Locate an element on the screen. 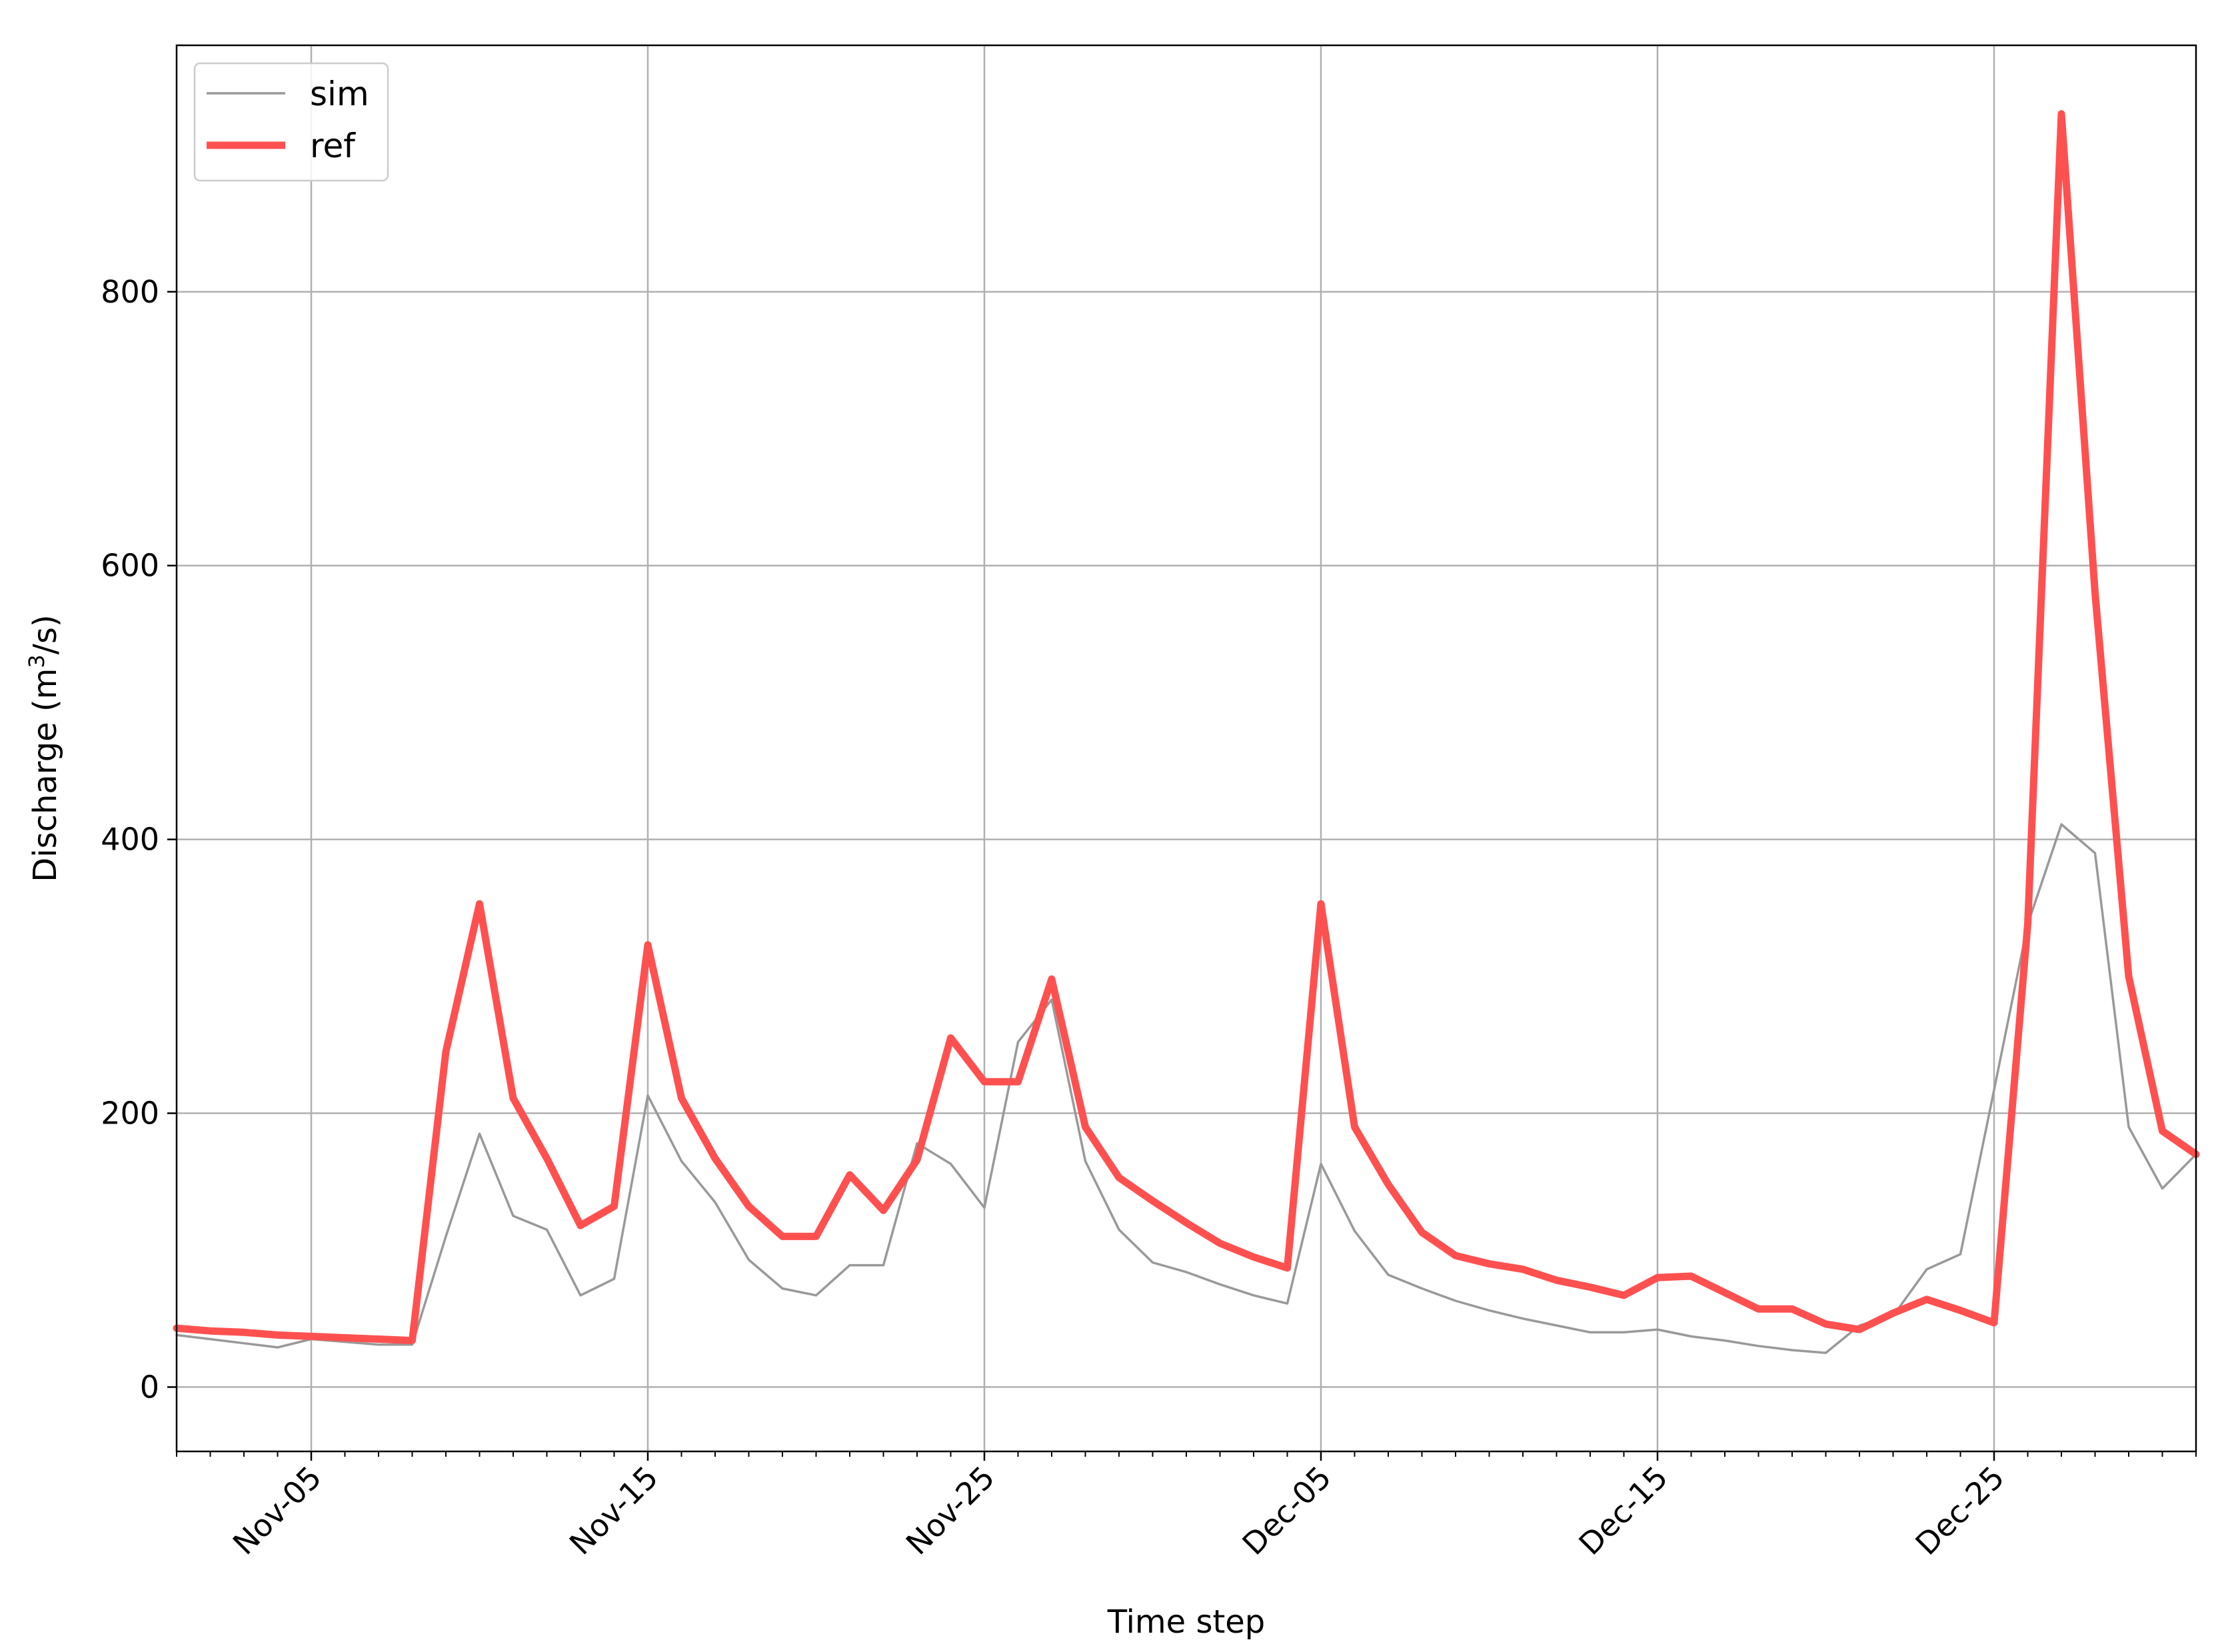 The image size is (2228, 1652). y-tick-label: 400 is located at coordinates (130, 840).